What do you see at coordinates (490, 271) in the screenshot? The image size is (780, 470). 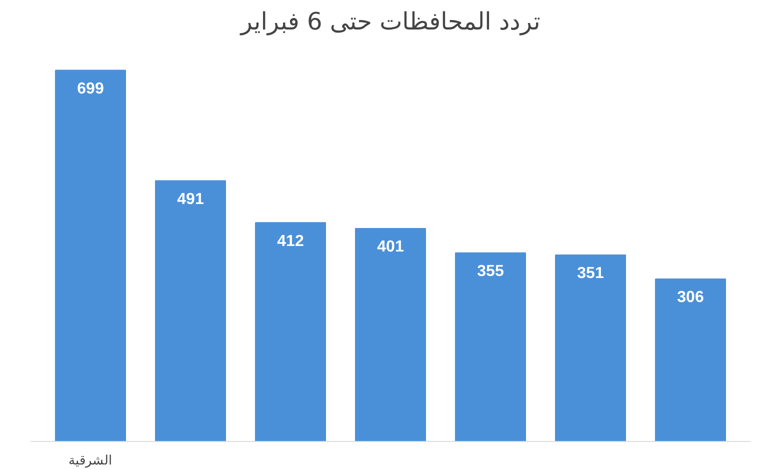 I see `data-label: 355` at bounding box center [490, 271].